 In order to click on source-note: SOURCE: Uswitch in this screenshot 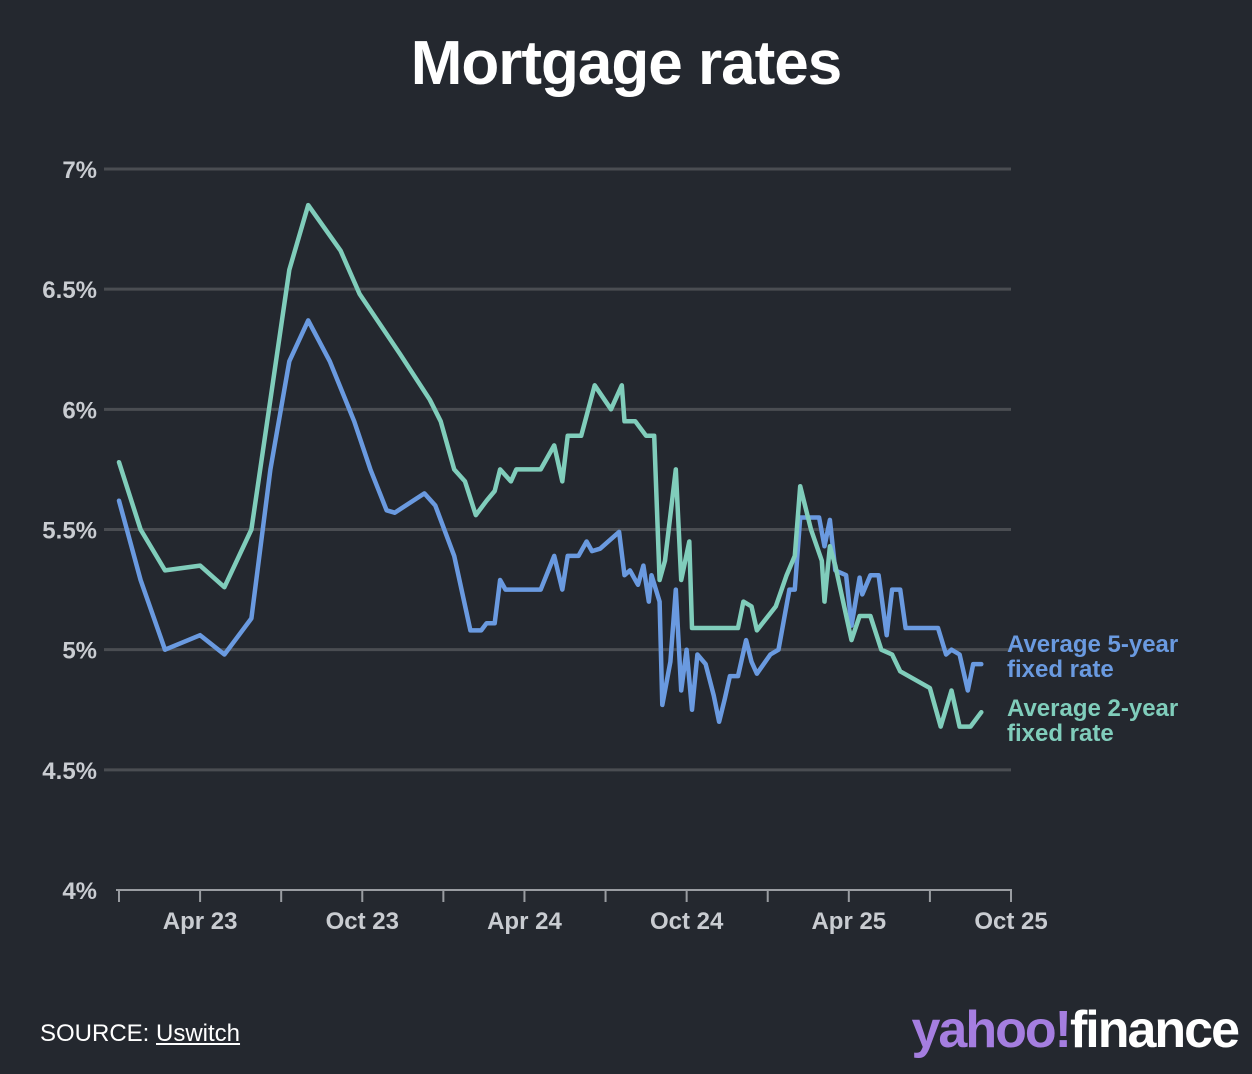, I will do `click(140, 1034)`.